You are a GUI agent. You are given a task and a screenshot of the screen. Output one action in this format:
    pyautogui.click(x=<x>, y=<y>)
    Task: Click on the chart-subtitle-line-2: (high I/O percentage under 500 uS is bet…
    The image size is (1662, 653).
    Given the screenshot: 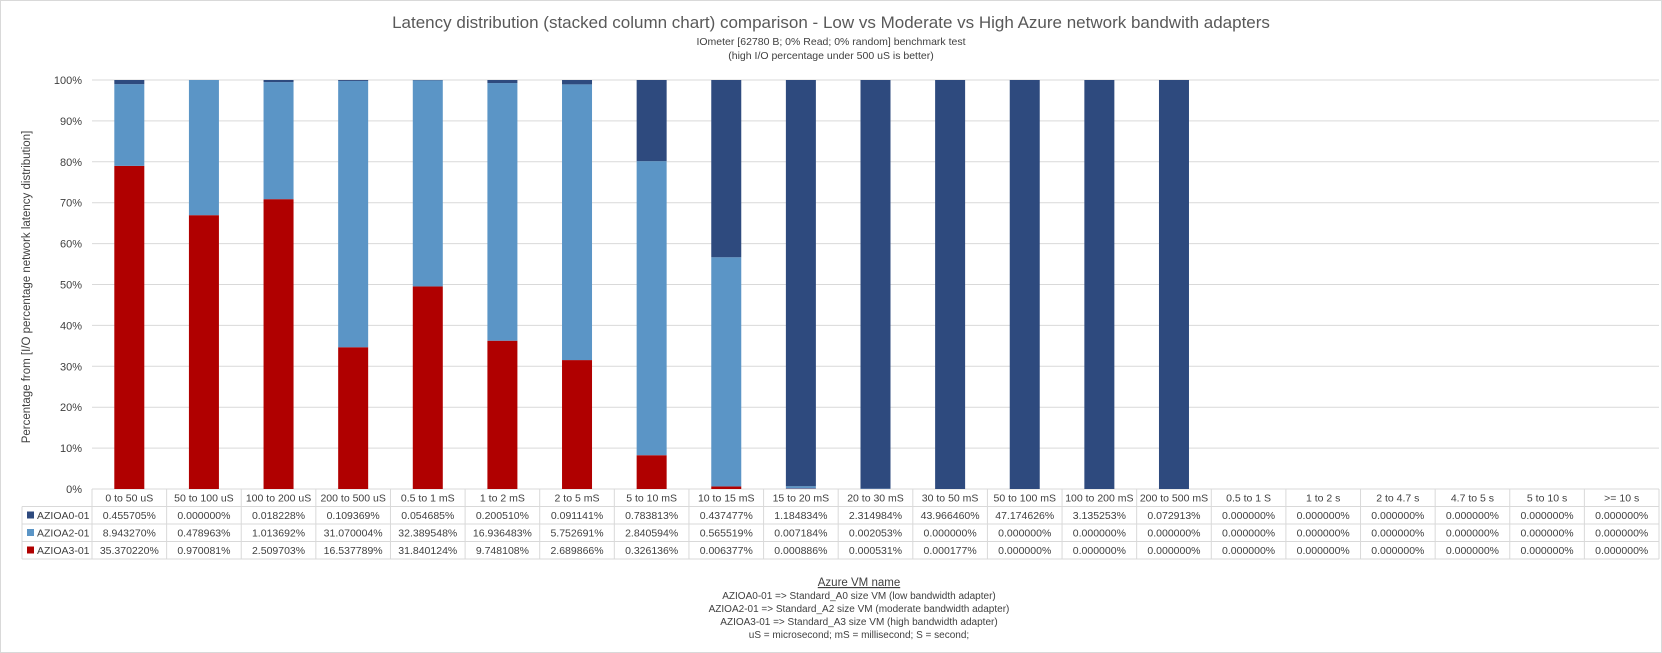 What is the action you would take?
    pyautogui.click(x=830, y=56)
    